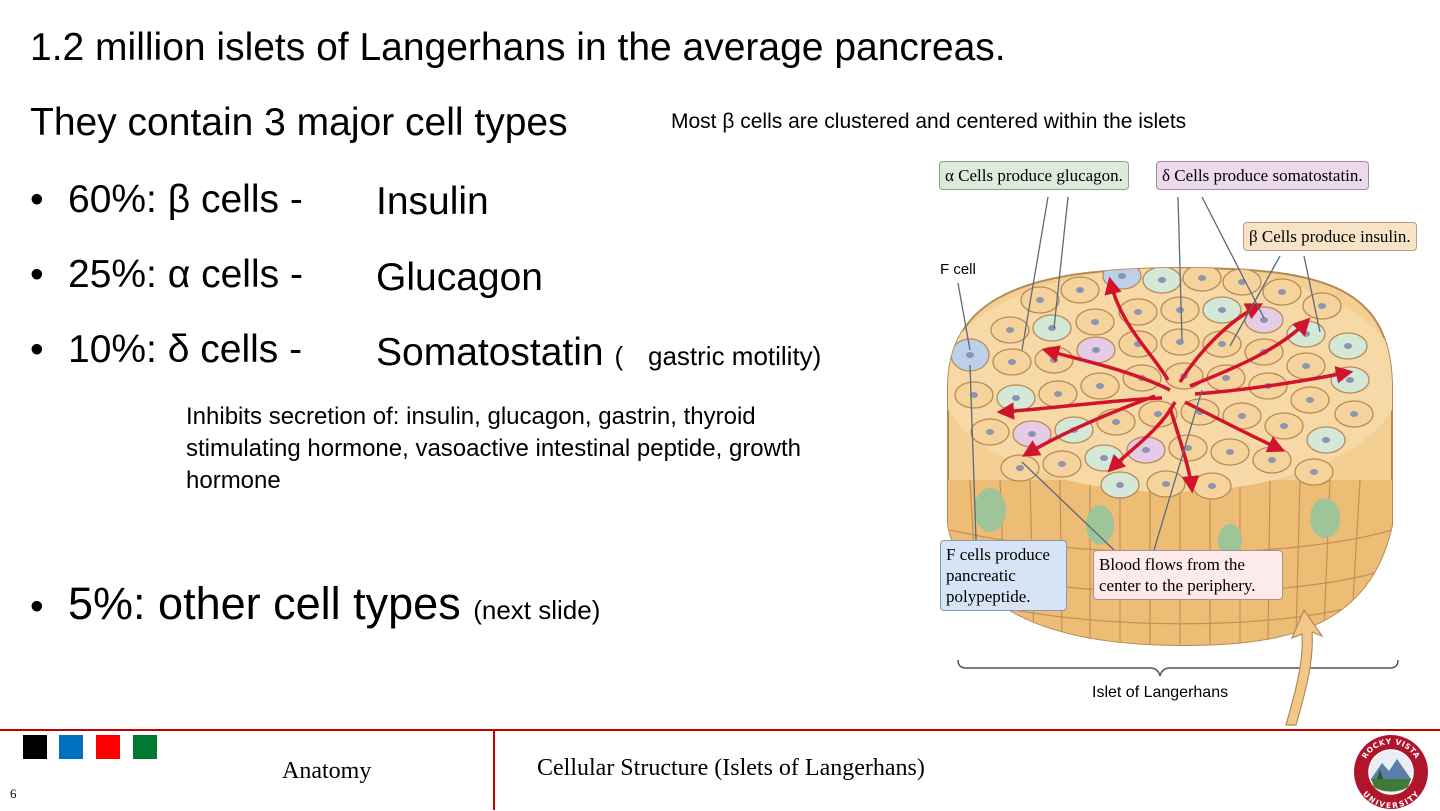 This screenshot has height=811, width=1440. Describe the element at coordinates (720, 730) in the screenshot. I see `footer-divider` at that location.